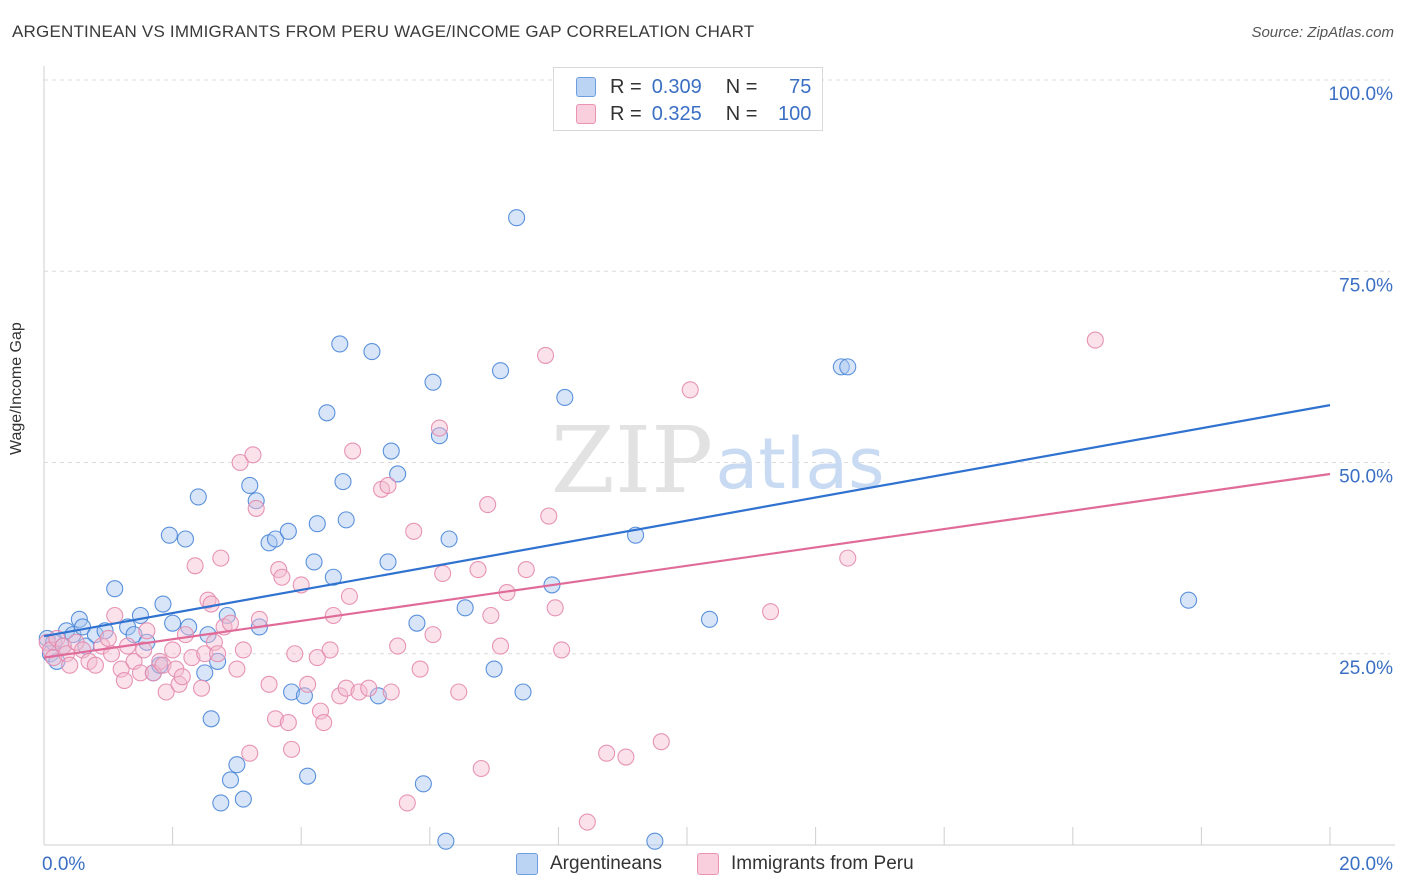  What do you see at coordinates (795, 113) in the screenshot?
I see `n-value: 100` at bounding box center [795, 113].